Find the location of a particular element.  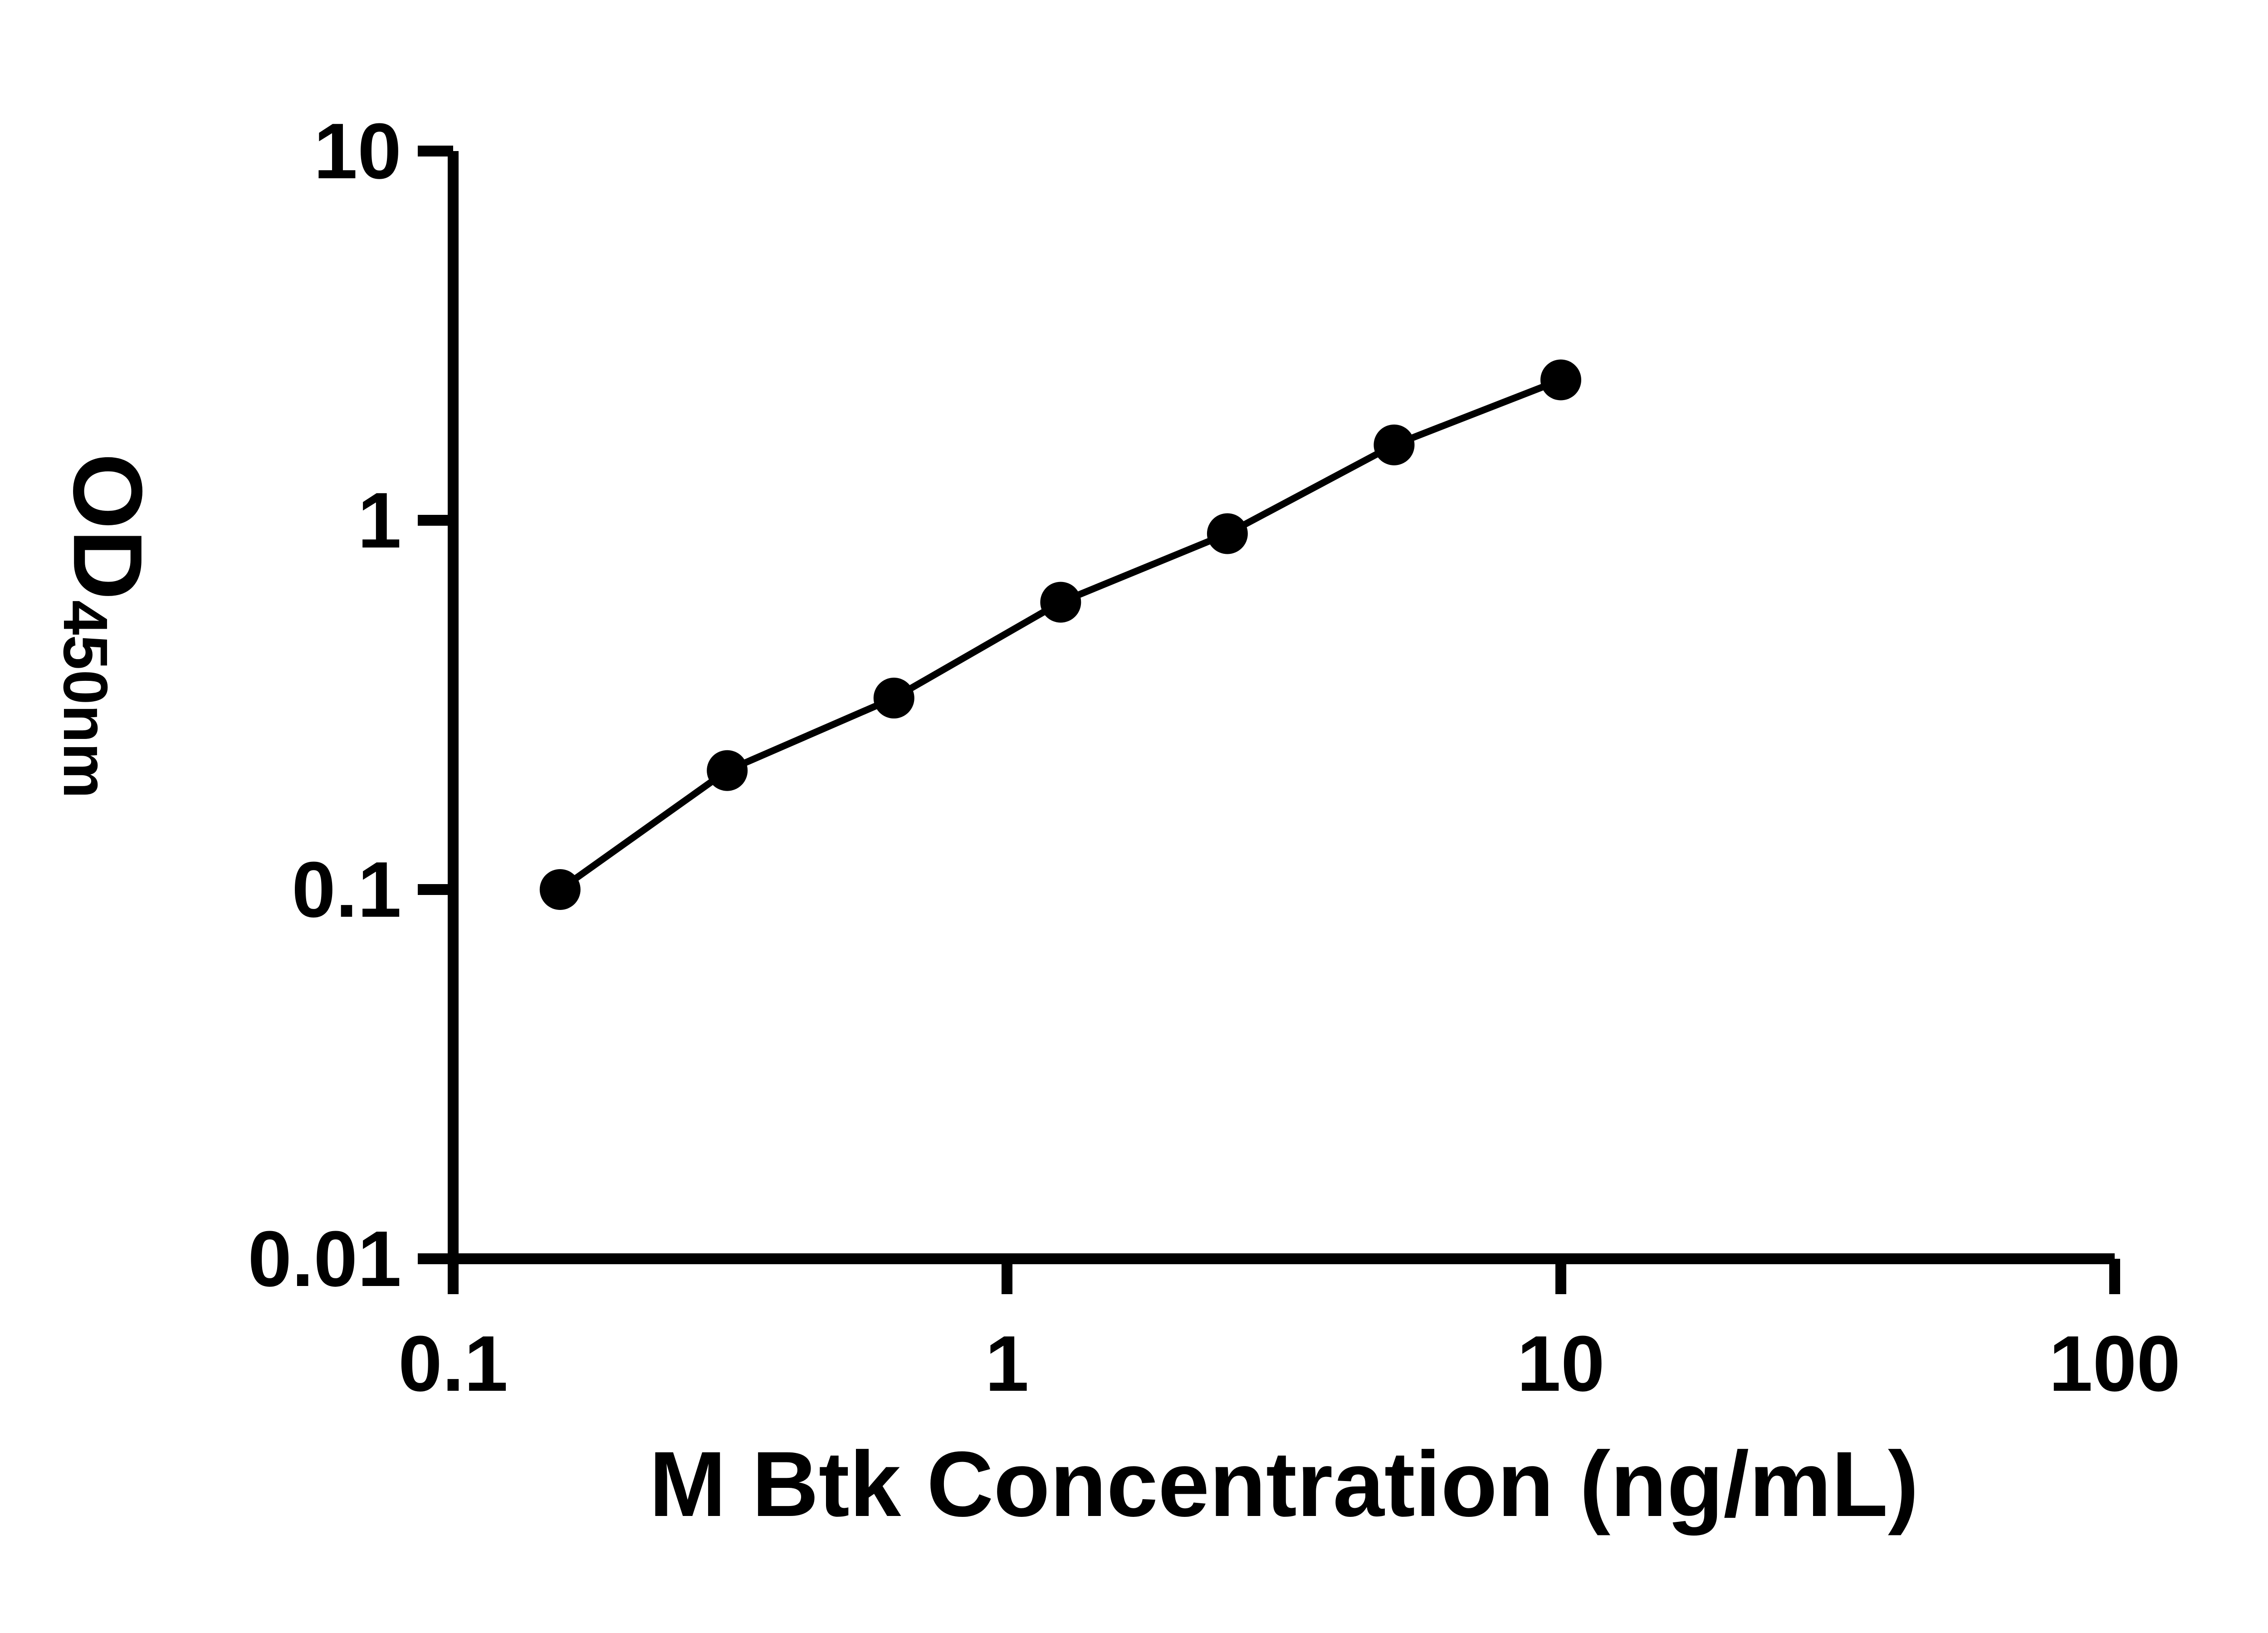

x-tick-label: 10 is located at coordinates (1561, 1363).